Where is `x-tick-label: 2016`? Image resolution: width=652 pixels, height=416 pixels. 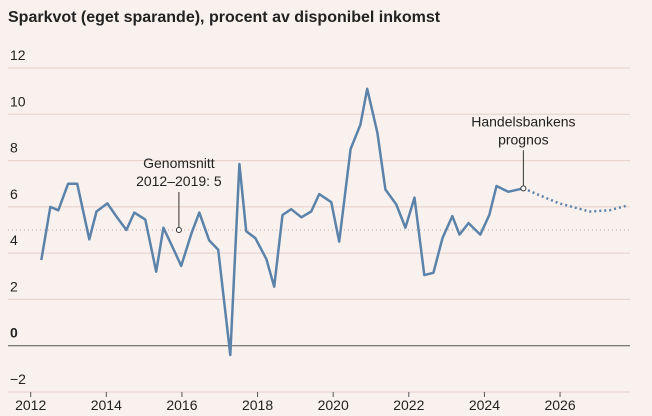
x-tick-label: 2016 is located at coordinates (181, 405).